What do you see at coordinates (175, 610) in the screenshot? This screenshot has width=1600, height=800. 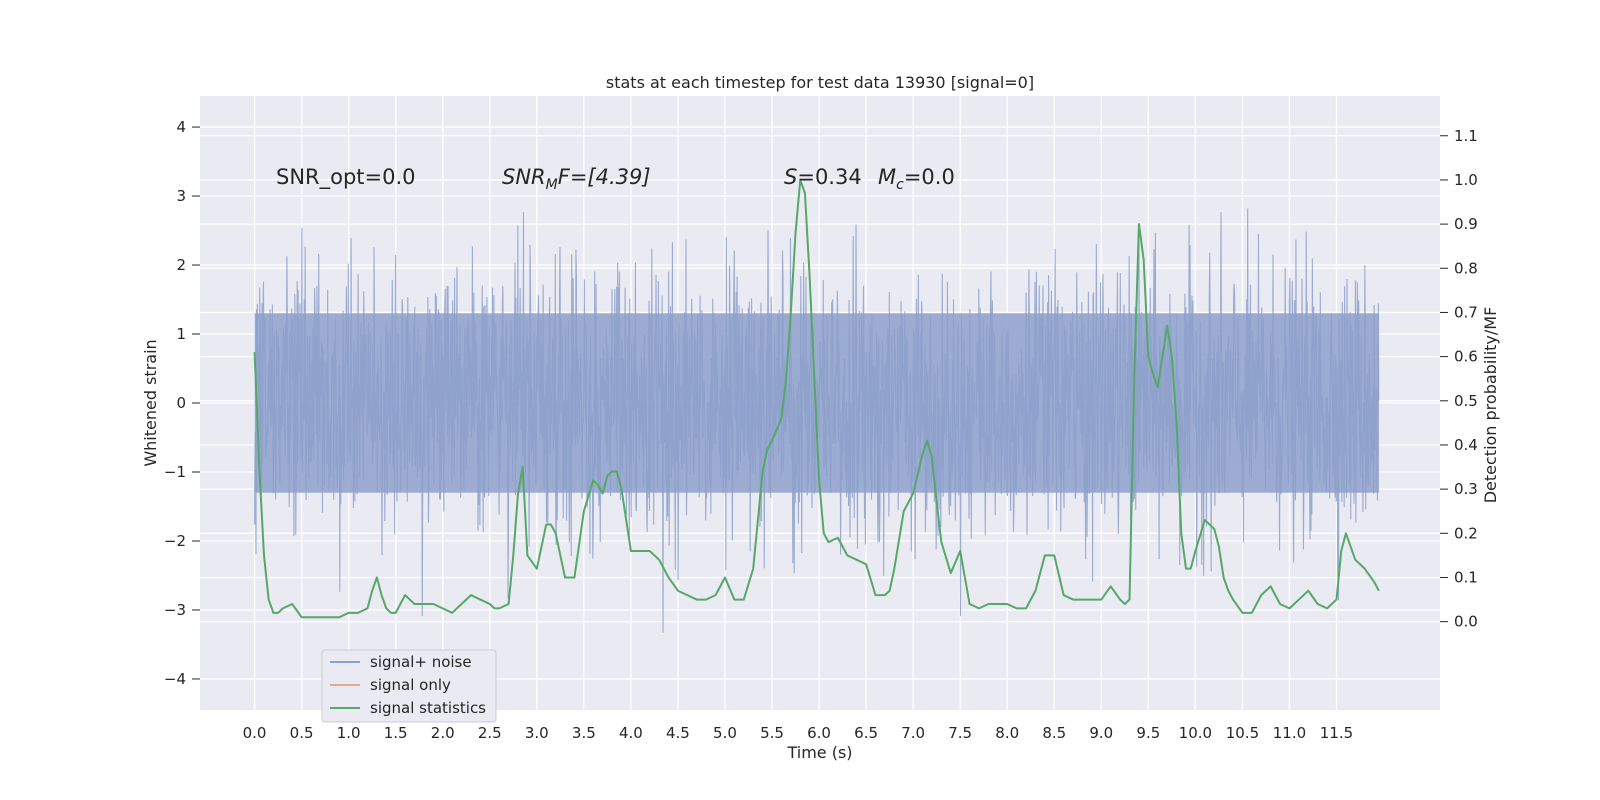 I see `y-left-tick-label: −3` at bounding box center [175, 610].